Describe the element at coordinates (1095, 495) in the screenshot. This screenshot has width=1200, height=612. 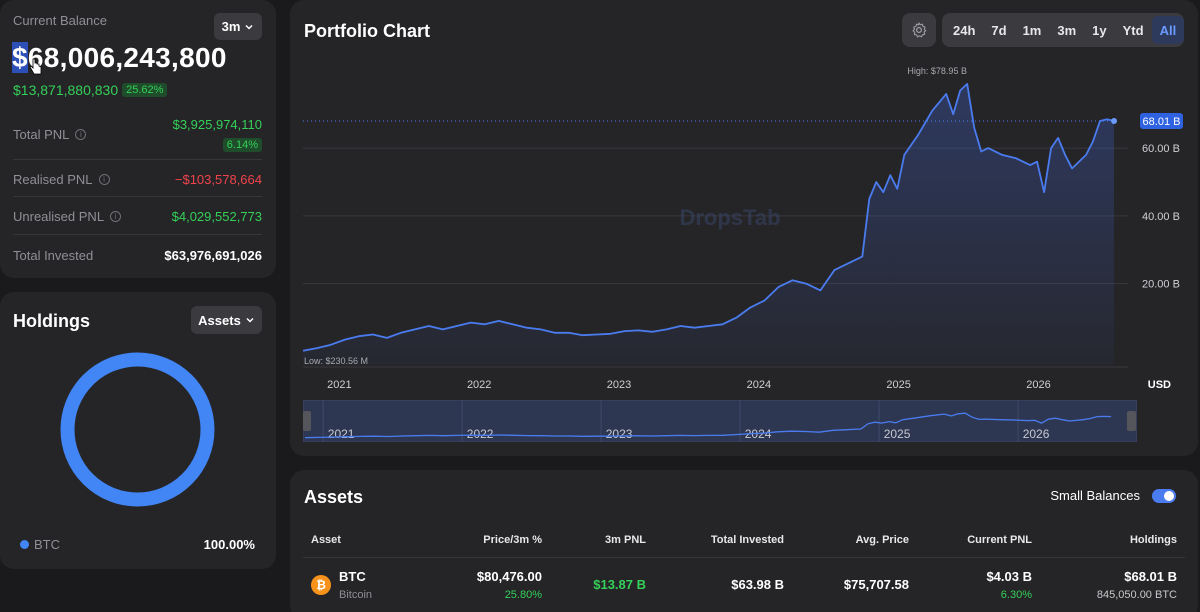
I see `small-balances-label: Small Balances` at that location.